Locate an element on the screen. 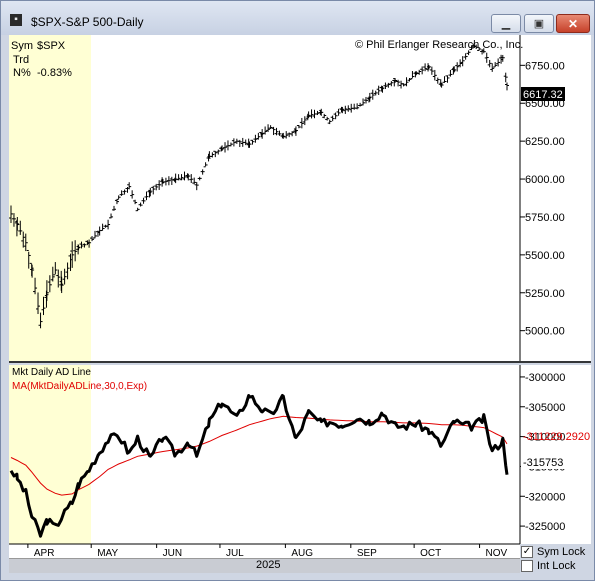  month-label: JUL is located at coordinates (235, 553).